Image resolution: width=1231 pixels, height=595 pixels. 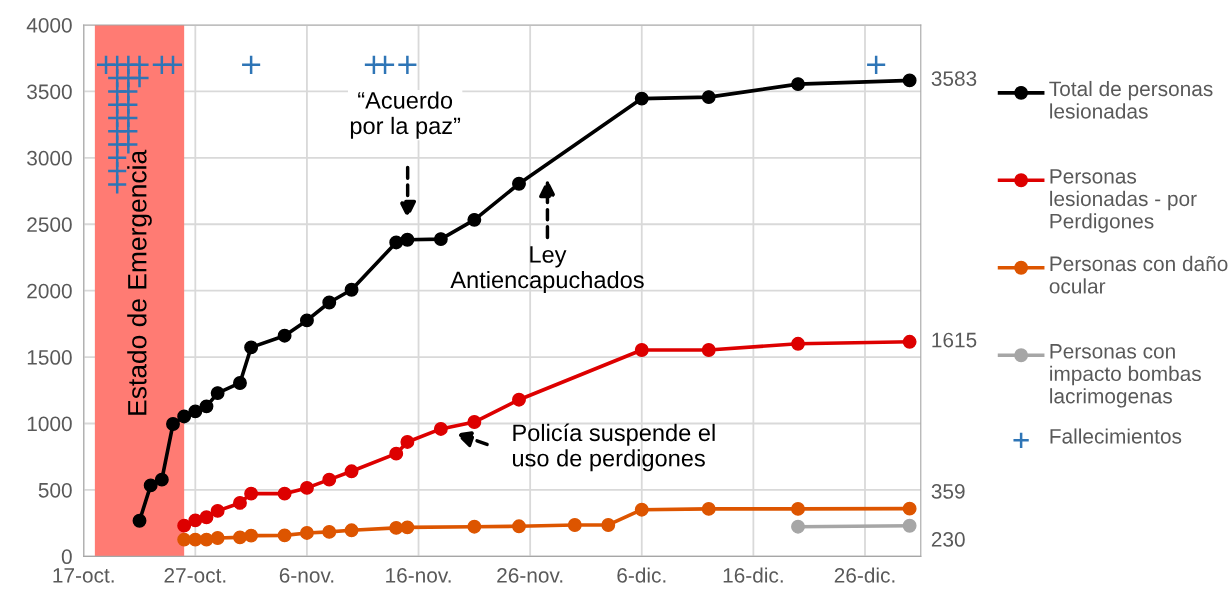 I want to click on y-tick-label: 2500, so click(x=49, y=224).